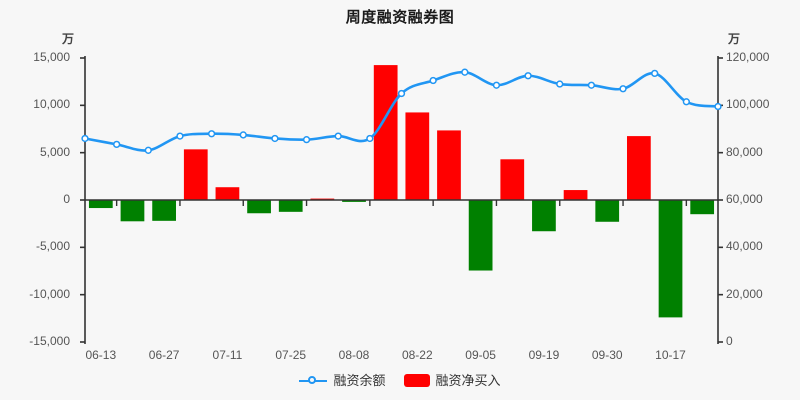  Describe the element at coordinates (416, 380) in the screenshot. I see `bar-swatch-icon` at that location.